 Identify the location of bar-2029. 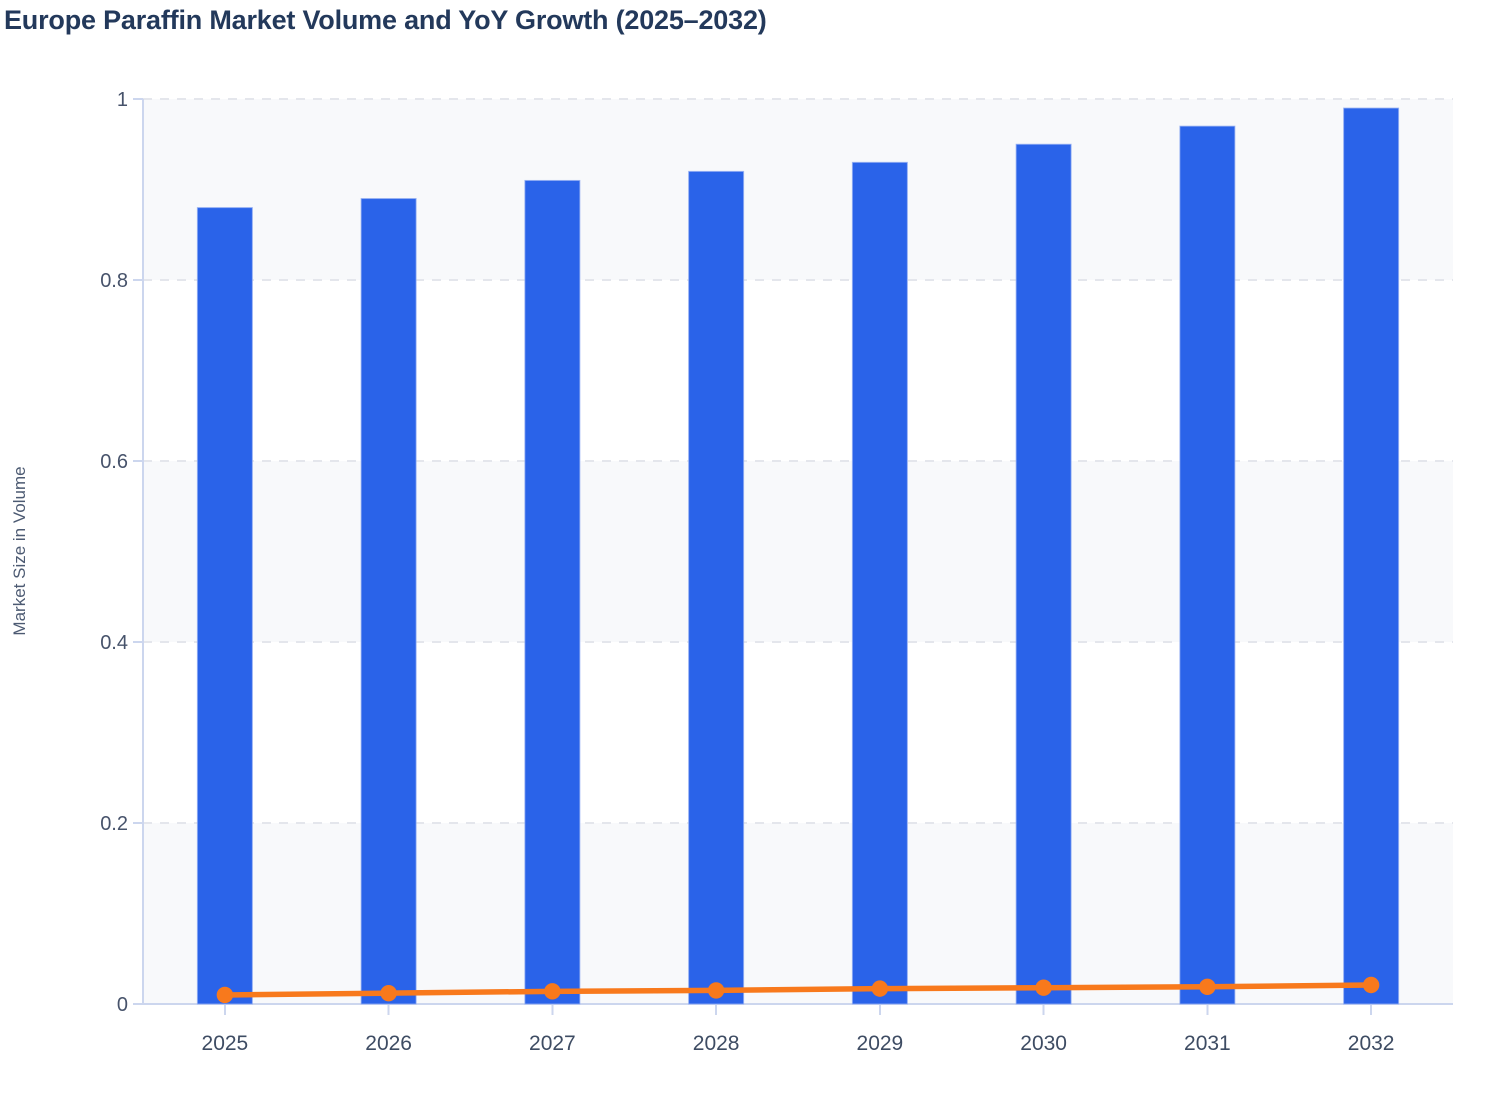
(879, 583).